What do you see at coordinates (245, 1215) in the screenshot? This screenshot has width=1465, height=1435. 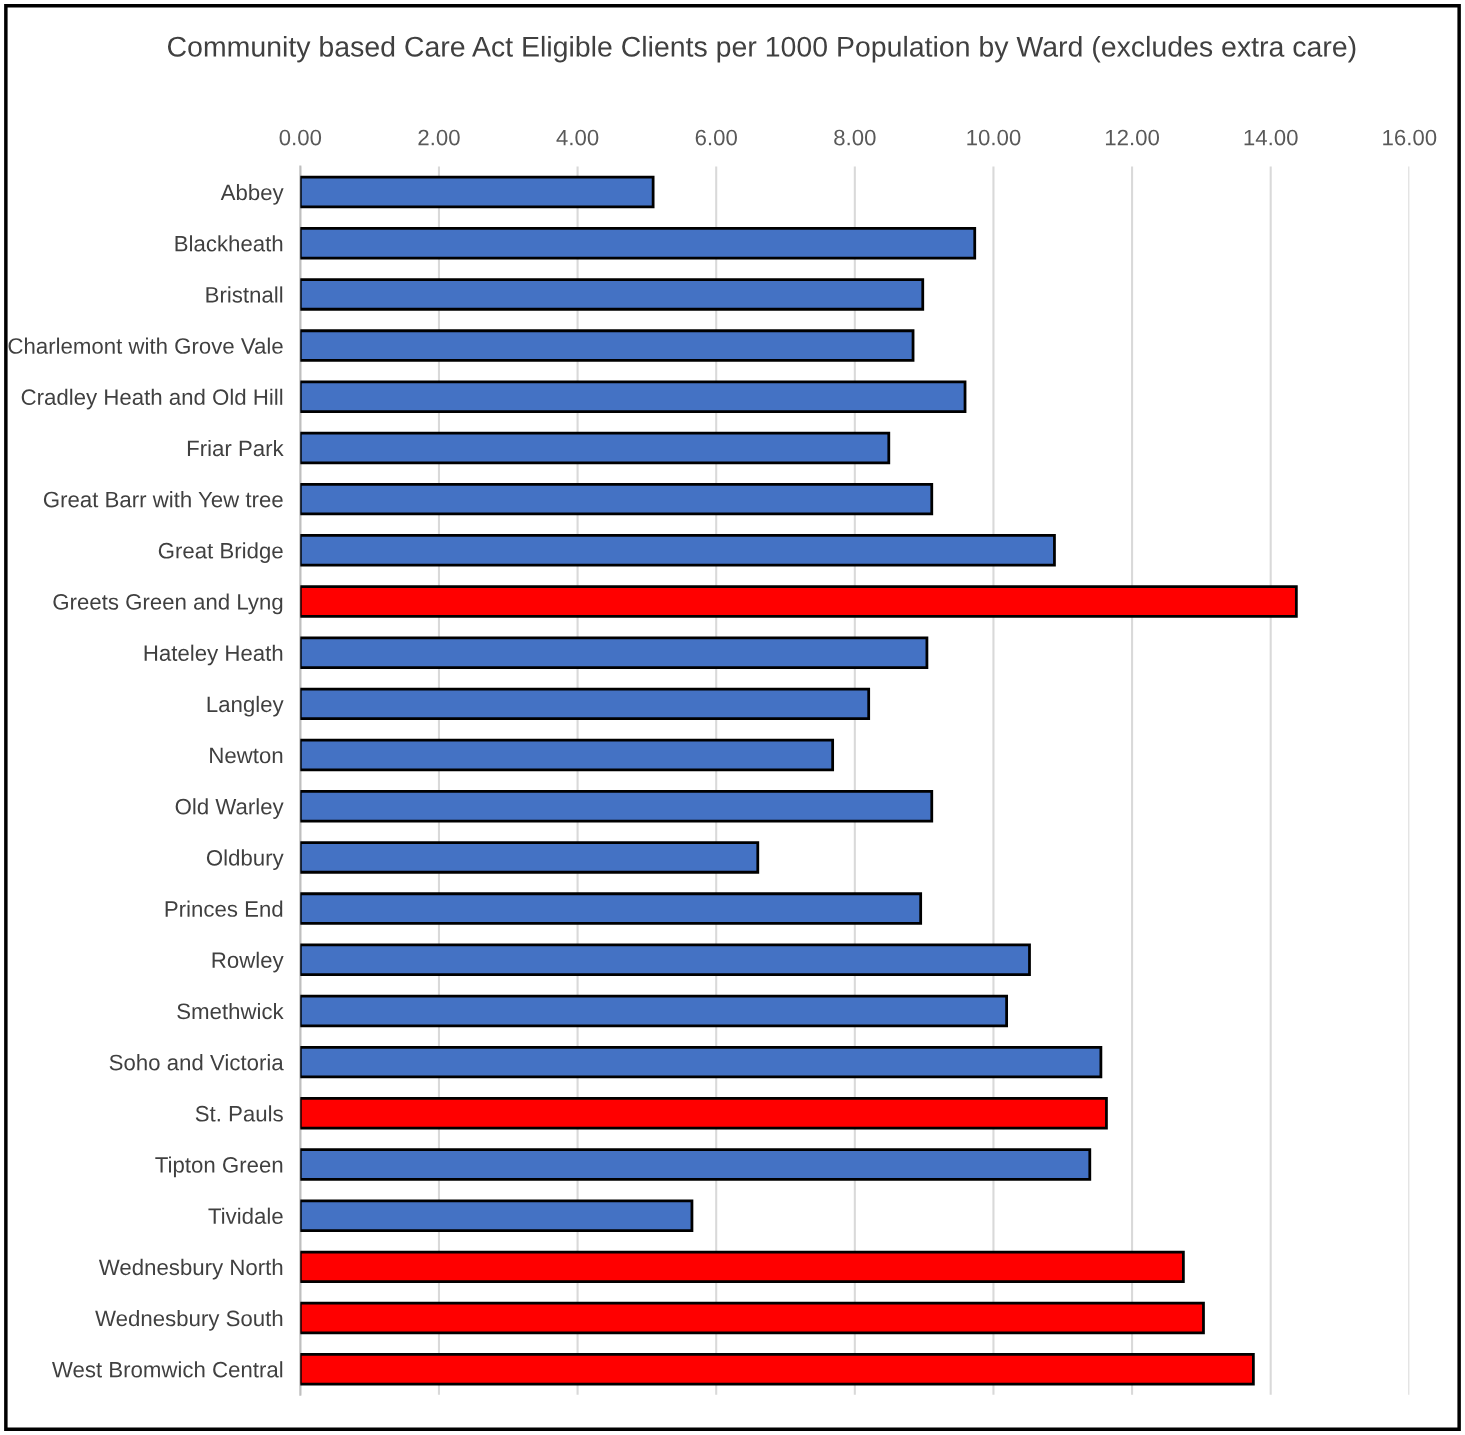 I see `y-tick-label: Tividale` at bounding box center [245, 1215].